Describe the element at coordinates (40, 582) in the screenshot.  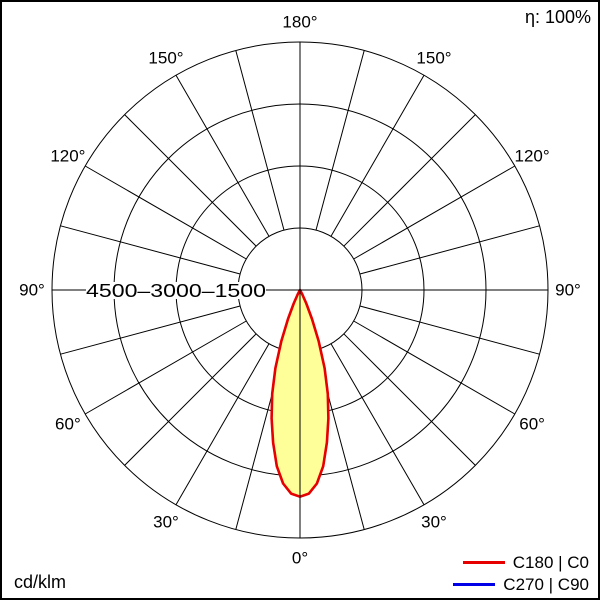
I see `unit-label: cd/klm` at that location.